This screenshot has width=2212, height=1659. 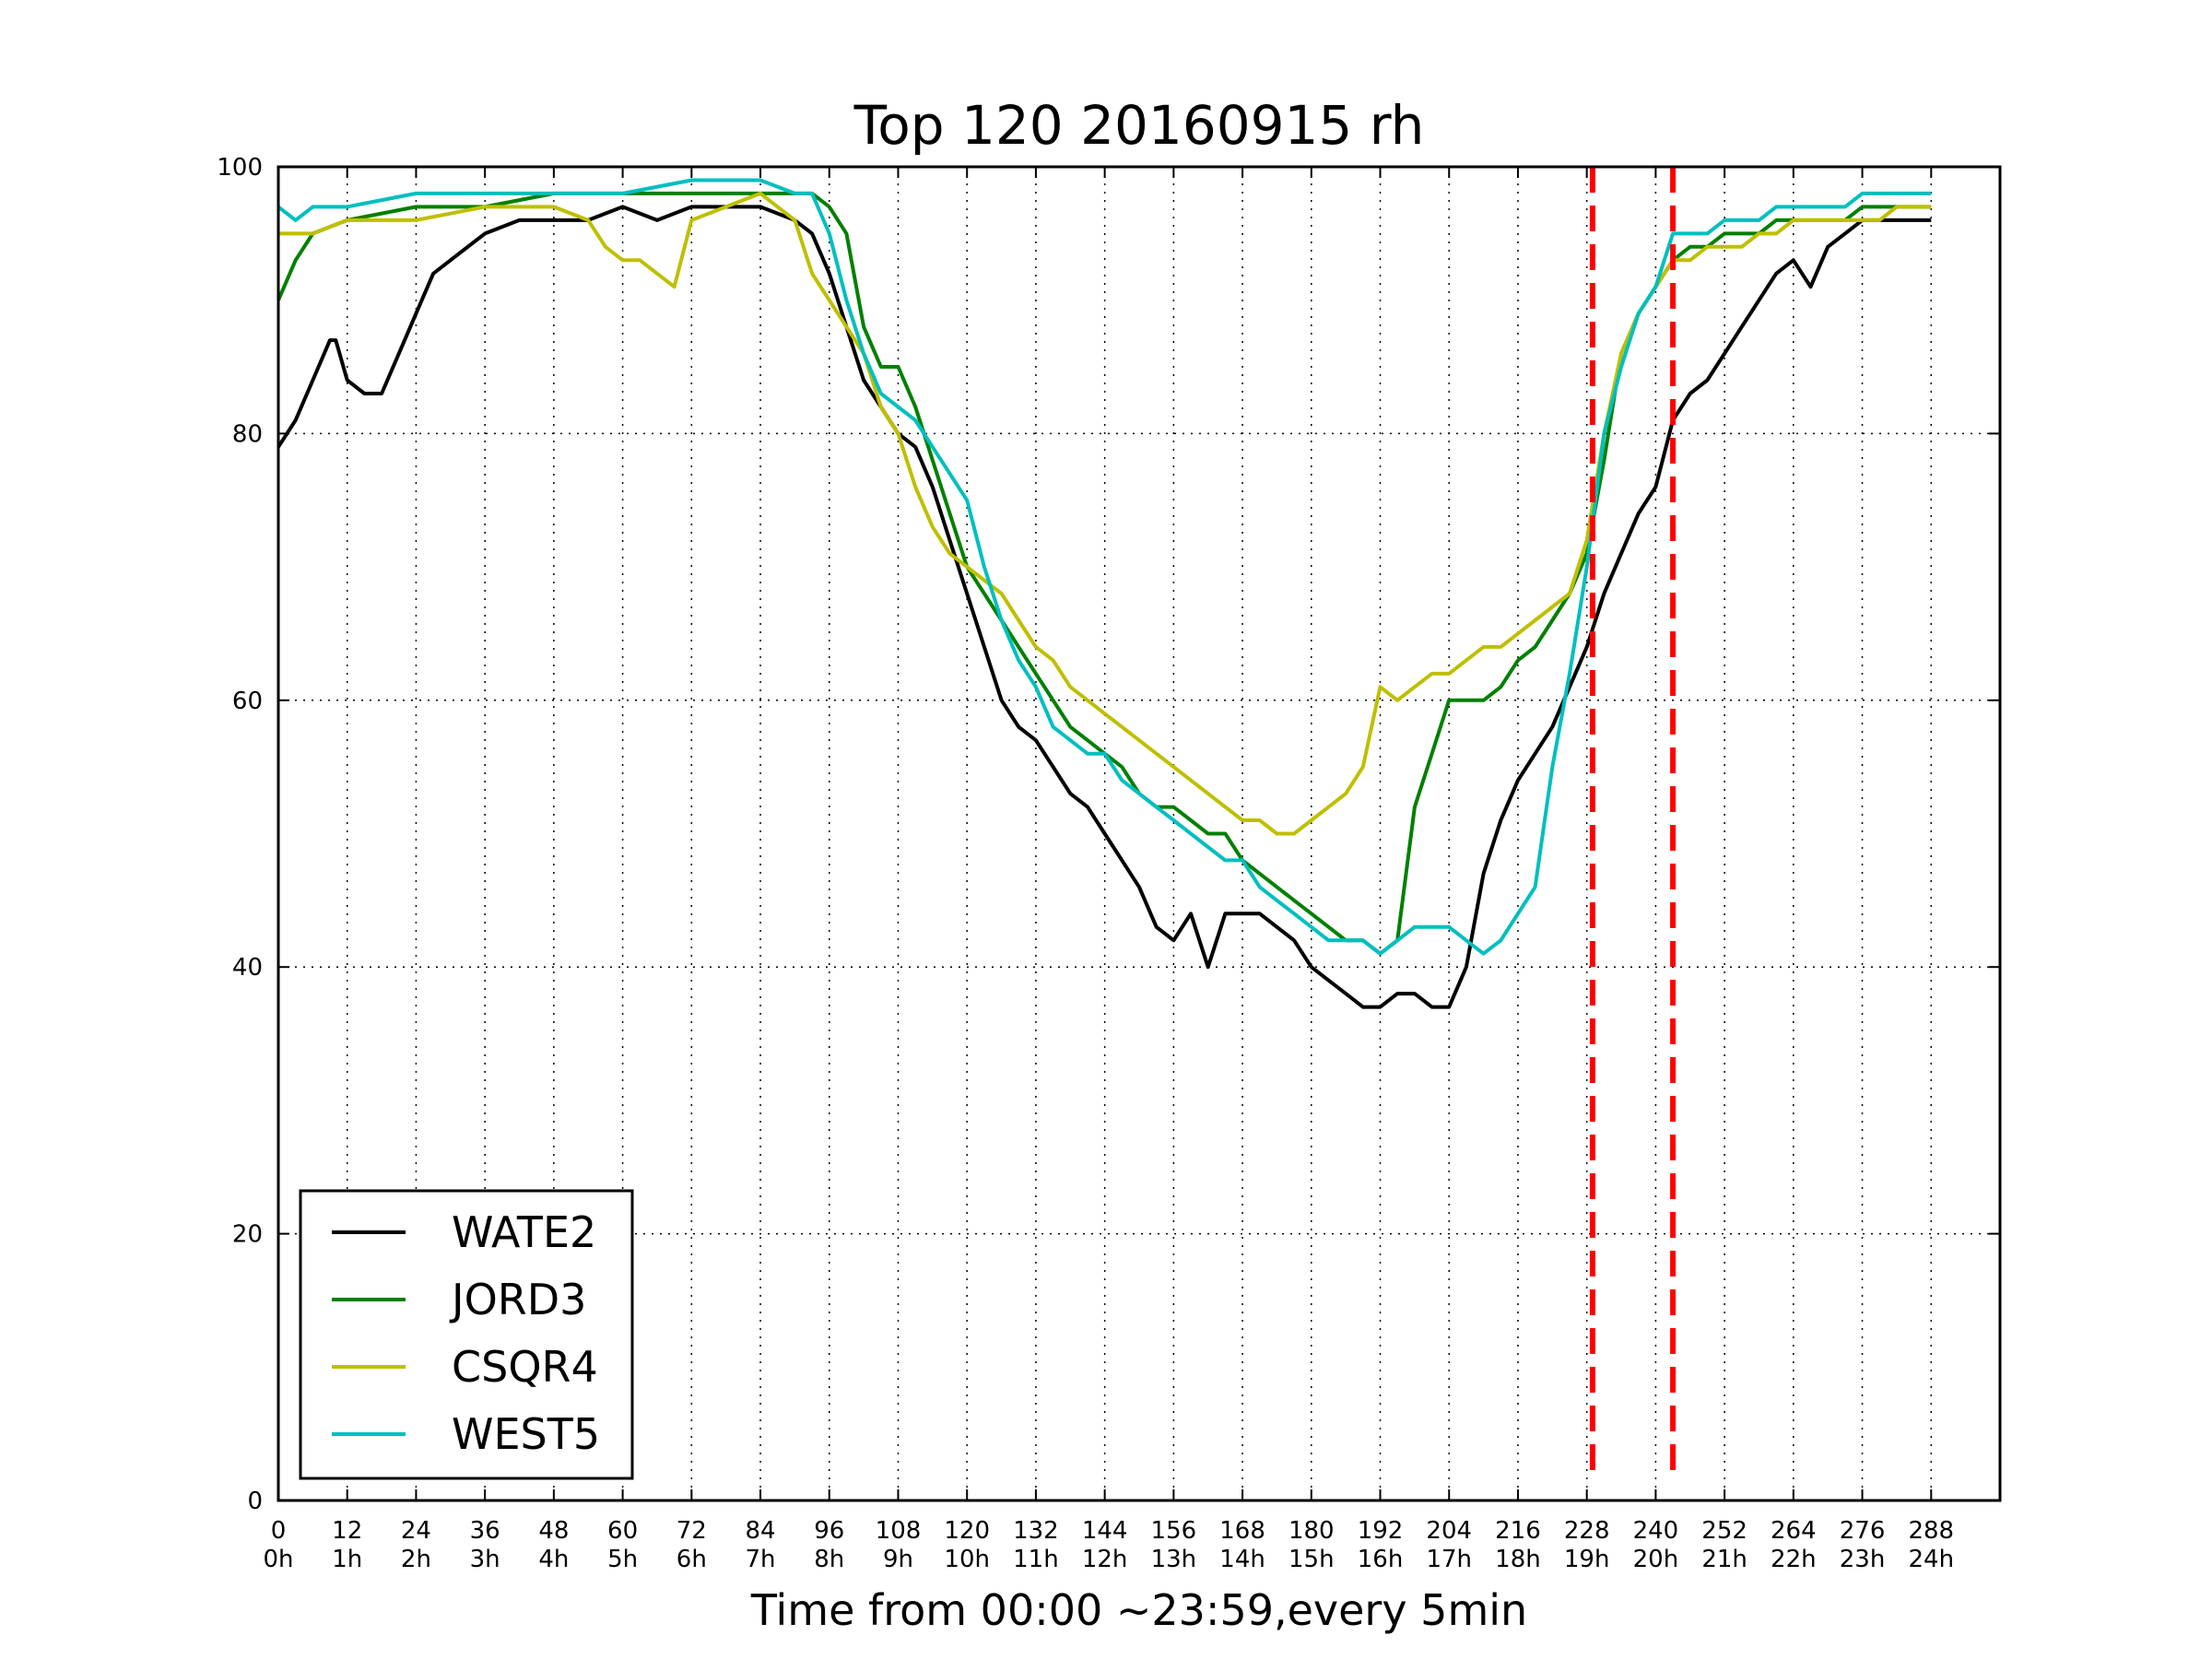 I want to click on x-tick-label: 12, so click(x=347, y=1531).